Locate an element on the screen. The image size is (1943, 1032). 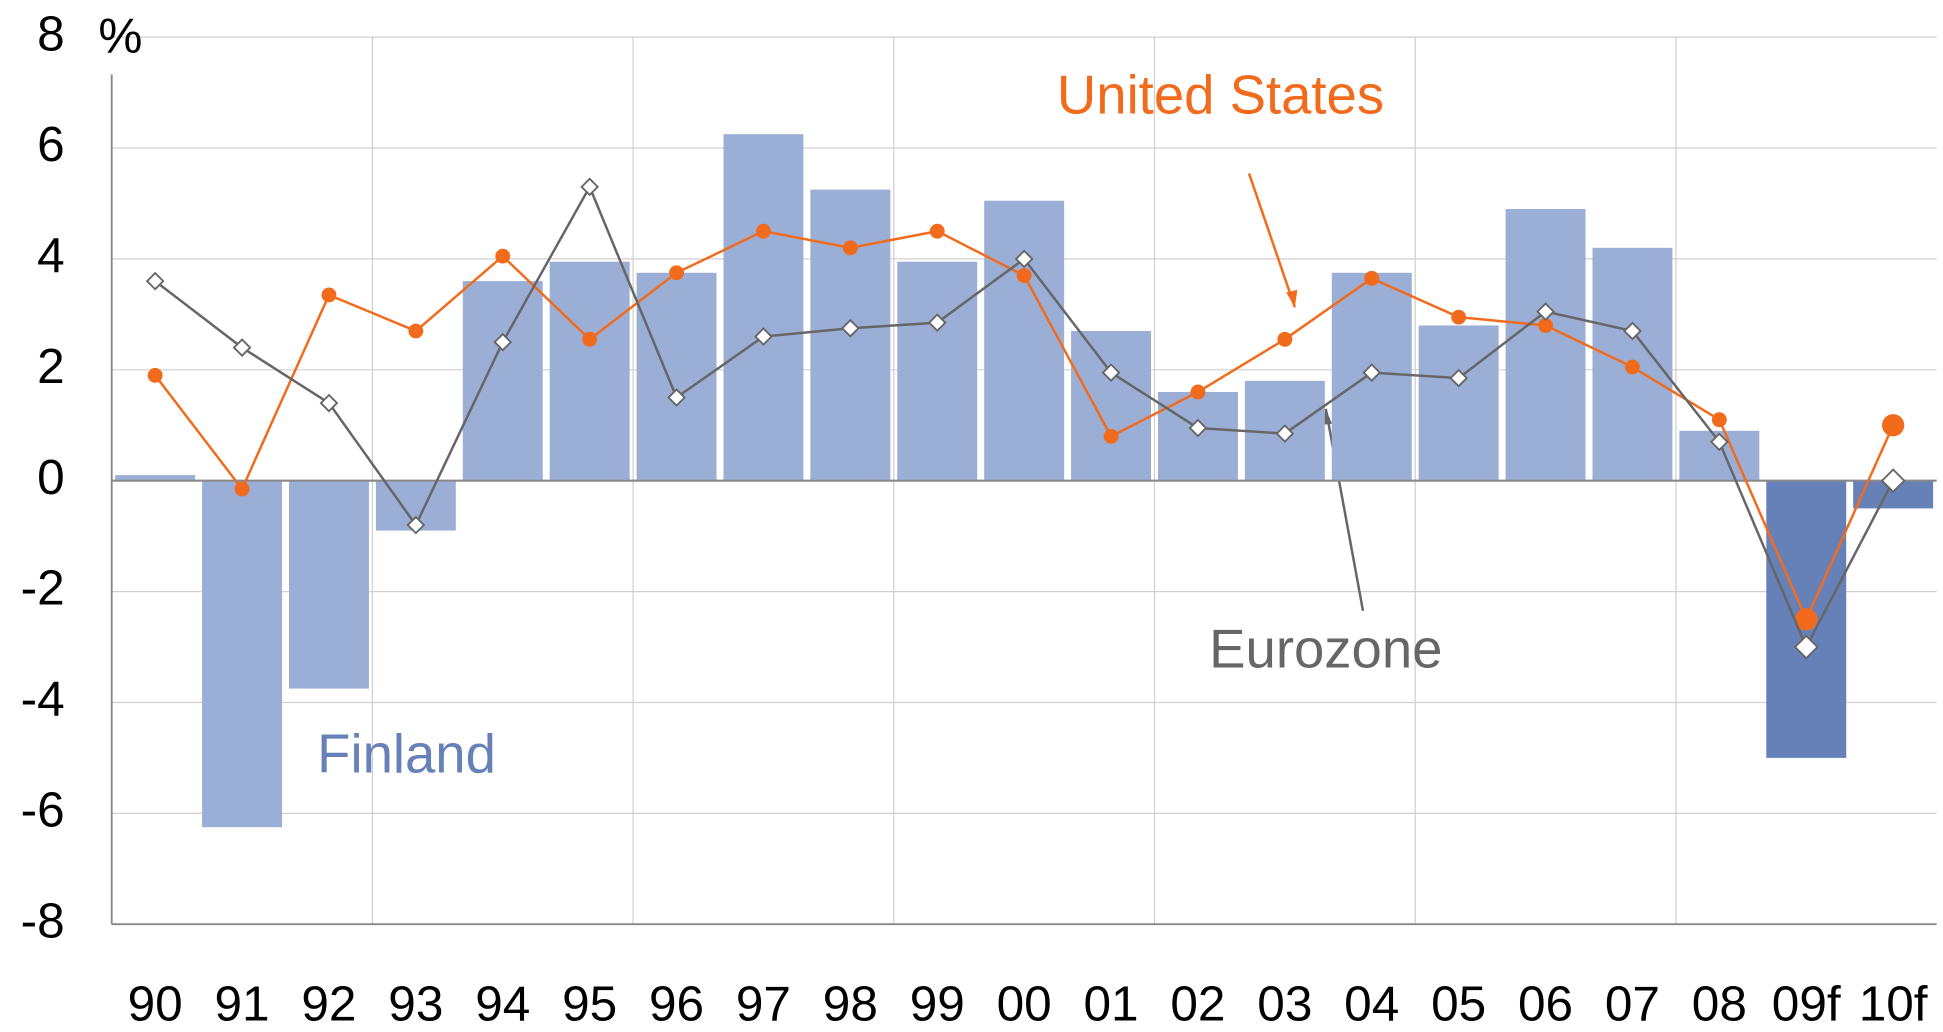
x-tick-label: 09f is located at coordinates (1806, 1003).